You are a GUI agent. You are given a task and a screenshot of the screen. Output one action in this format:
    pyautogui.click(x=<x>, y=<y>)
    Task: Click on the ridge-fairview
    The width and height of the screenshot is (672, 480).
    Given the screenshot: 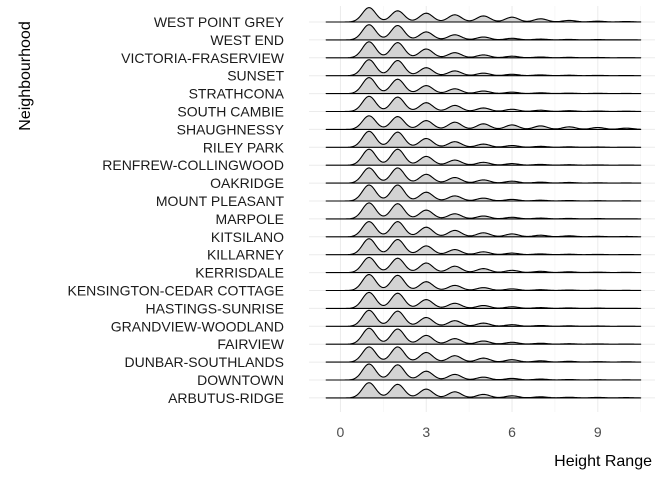 What is the action you would take?
    pyautogui.click(x=483, y=336)
    